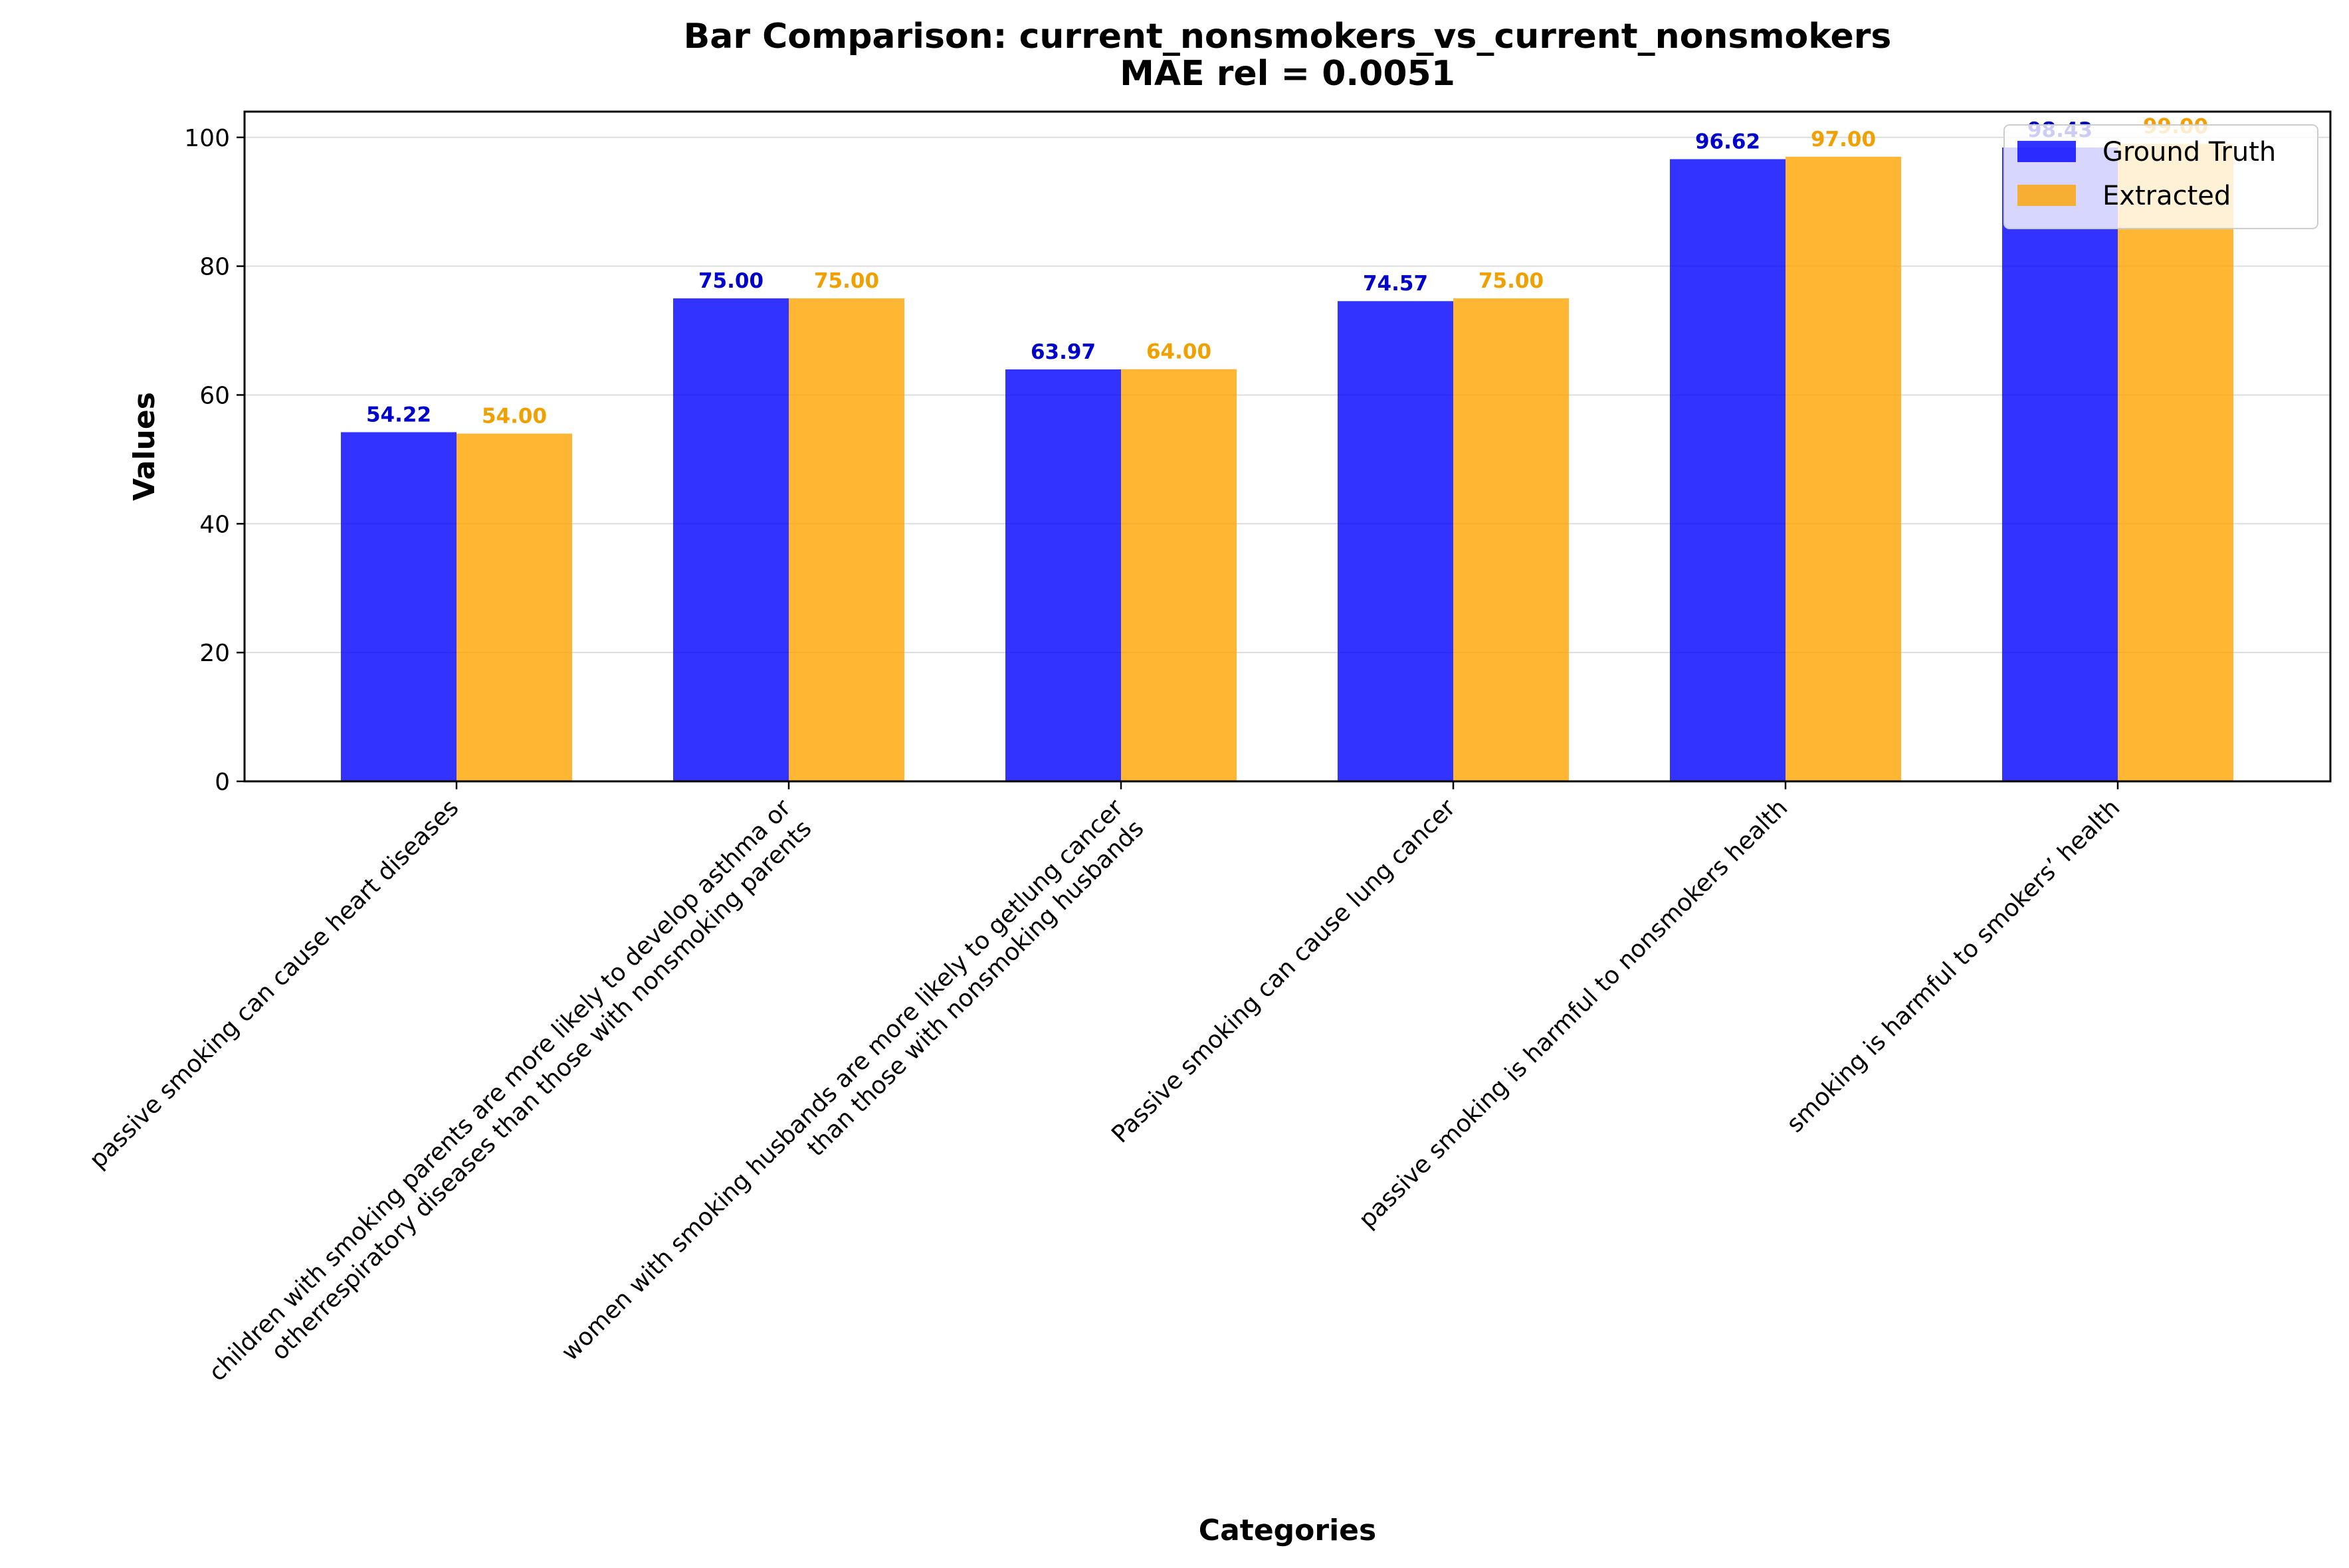  Describe the element at coordinates (207, 138) in the screenshot. I see `y-tick-label: 100` at that location.